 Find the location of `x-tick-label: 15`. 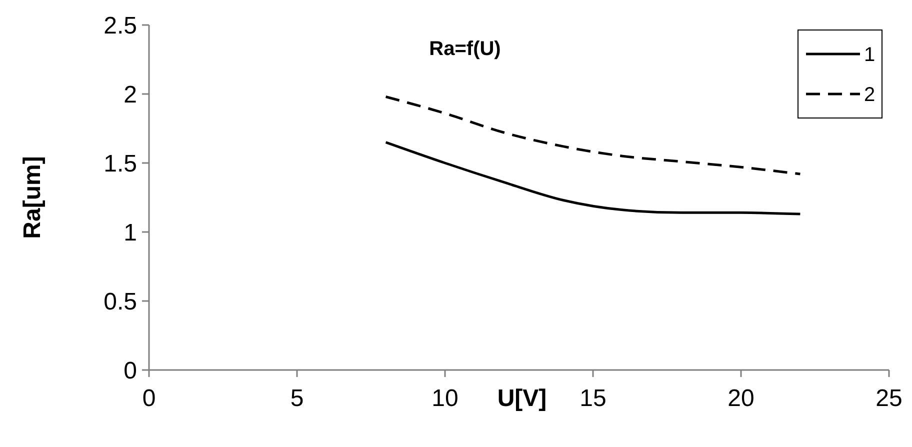

x-tick-label: 15 is located at coordinates (593, 398).